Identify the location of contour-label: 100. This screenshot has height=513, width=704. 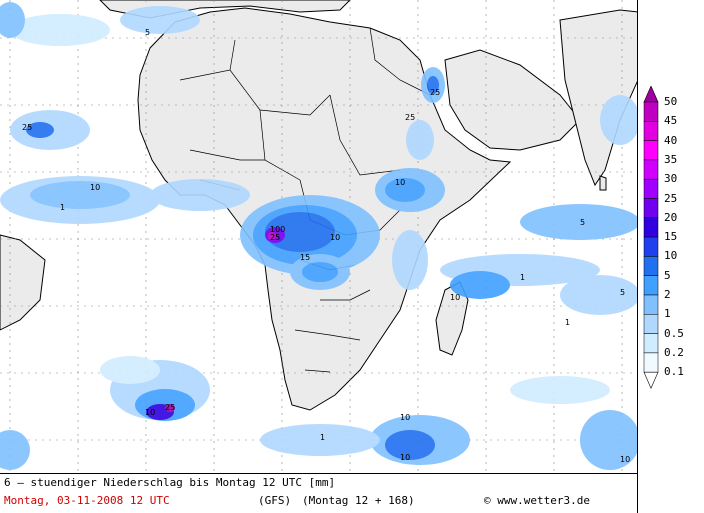
(277, 229).